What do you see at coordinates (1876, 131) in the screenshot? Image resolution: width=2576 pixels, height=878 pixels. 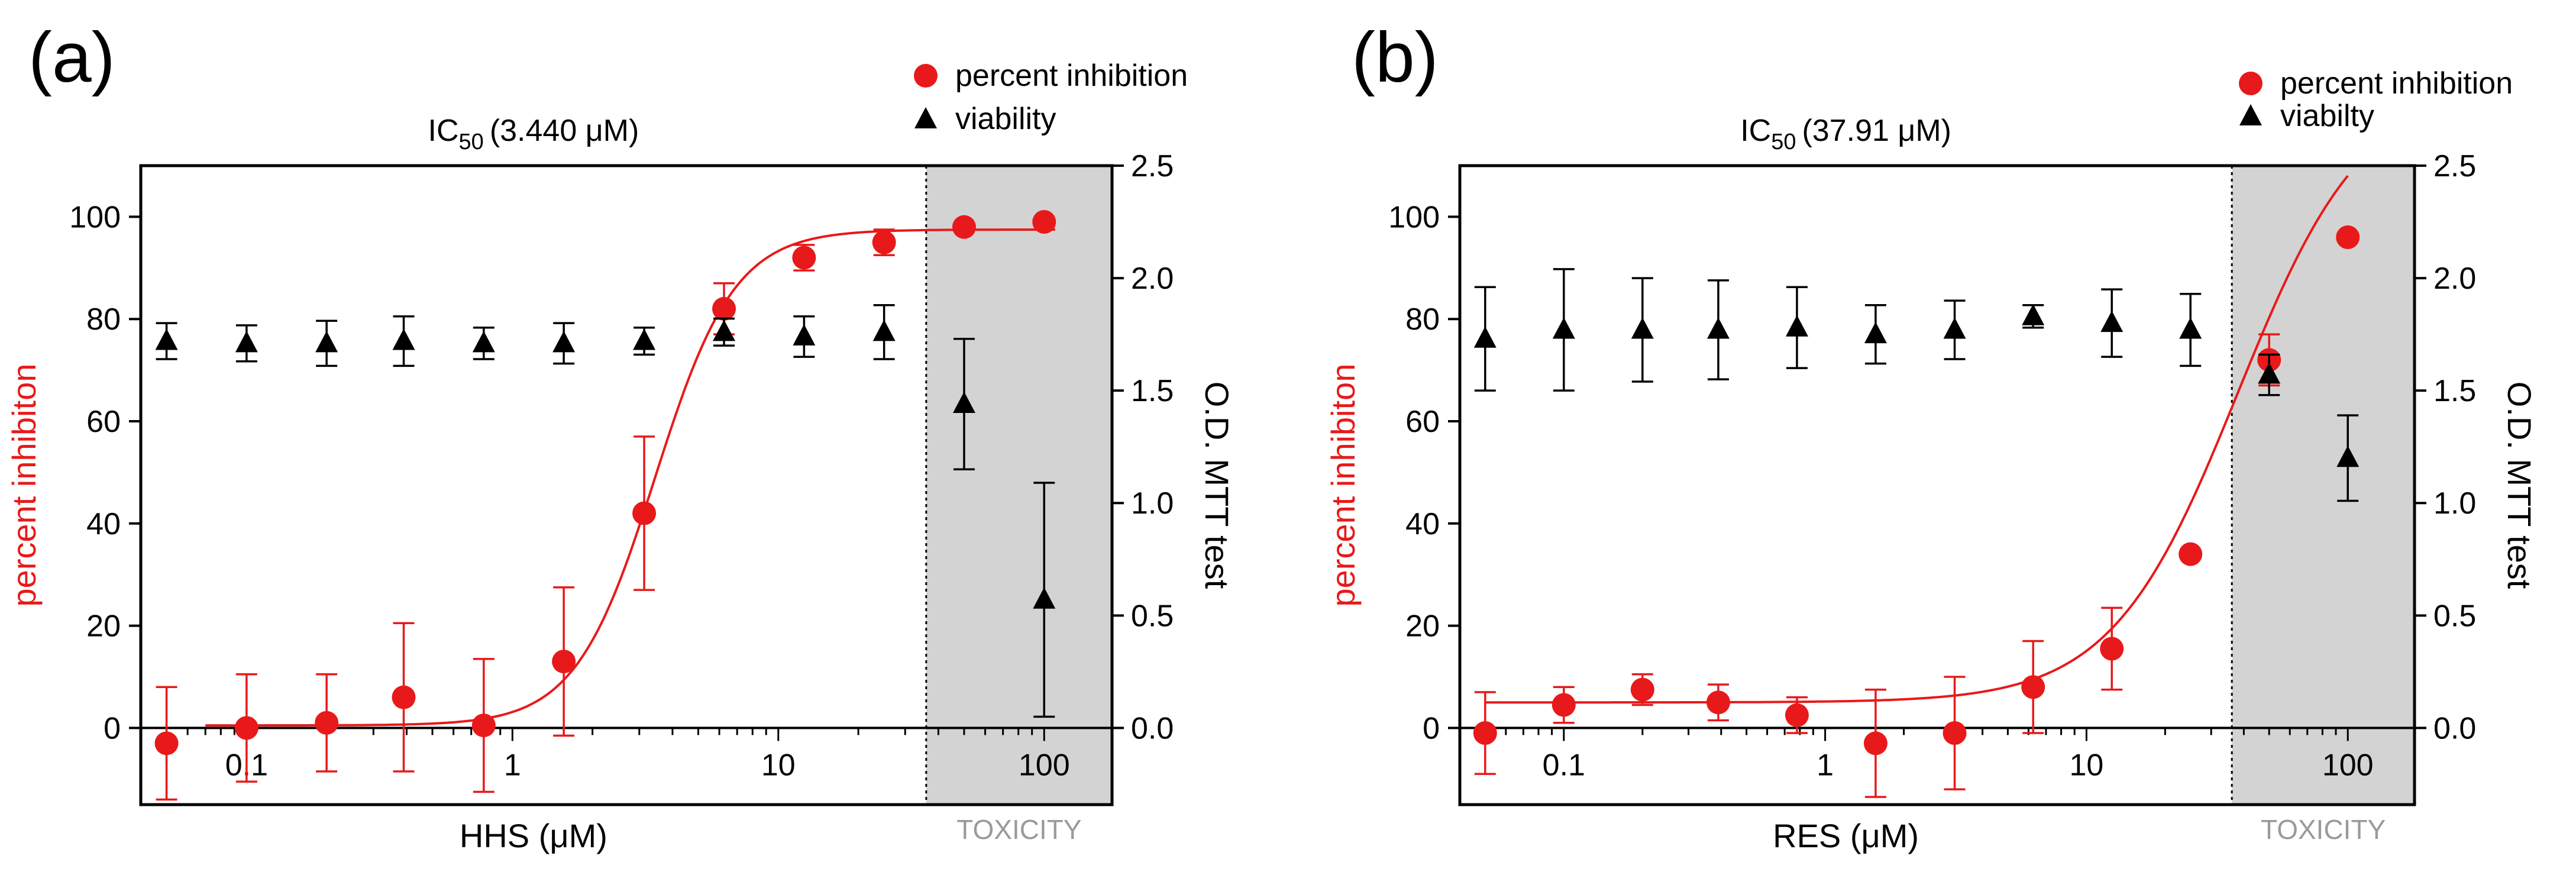 I see `ic50-value: (37.91 μM)` at bounding box center [1876, 131].